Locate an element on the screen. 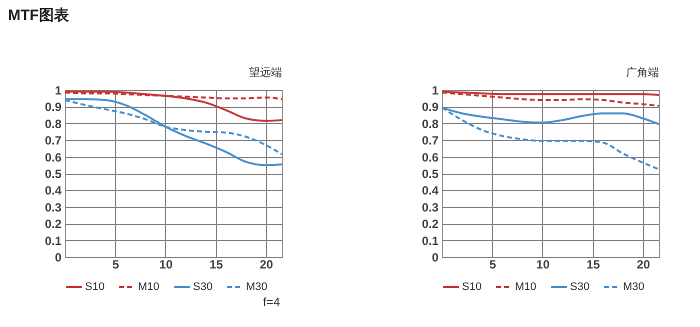 The width and height of the screenshot is (700, 327). chart-title: MTF图表 is located at coordinates (38, 15).